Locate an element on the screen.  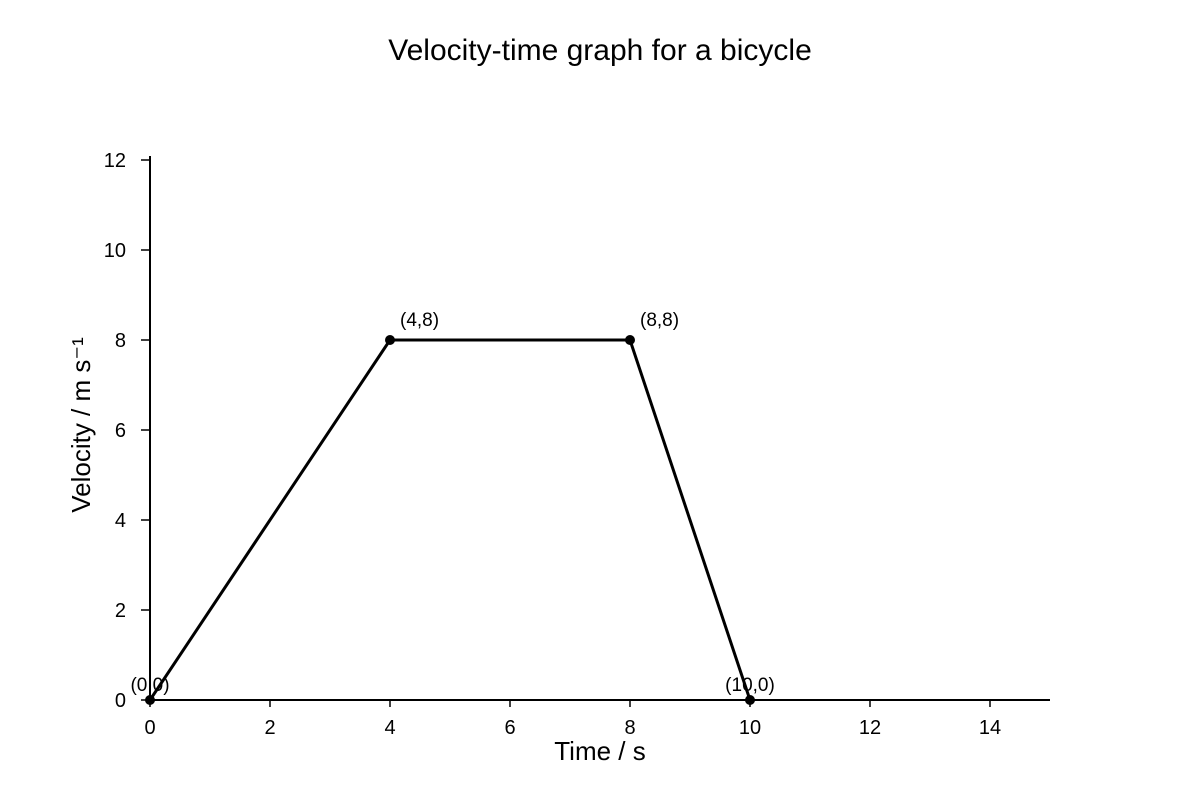
x-tick-label: 2 is located at coordinates (269, 728).